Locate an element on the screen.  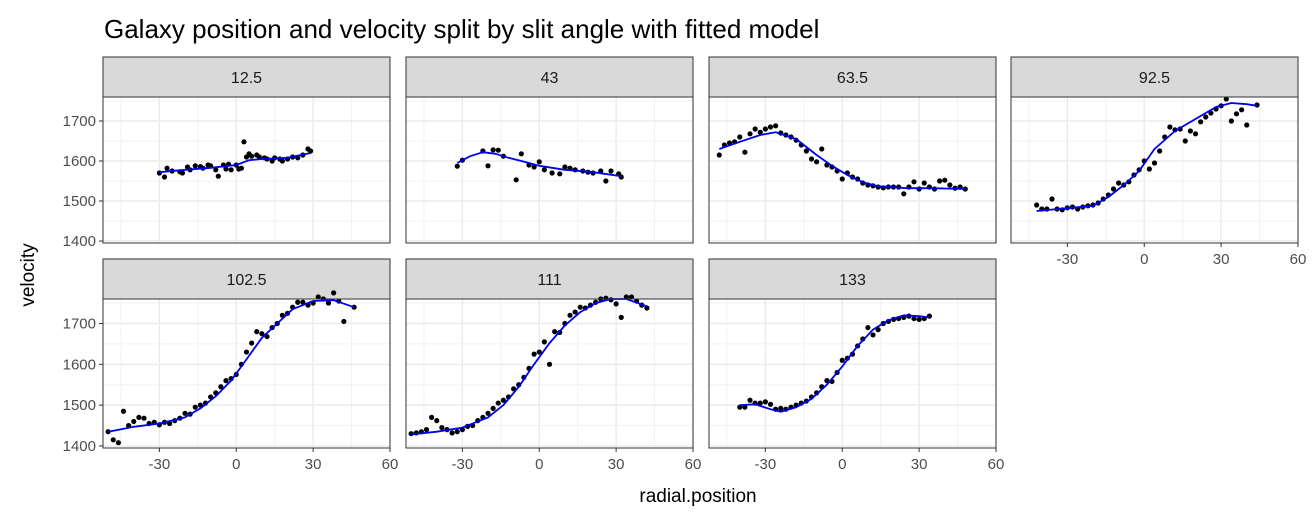
facet-strip-label: 133 is located at coordinates (852, 280).